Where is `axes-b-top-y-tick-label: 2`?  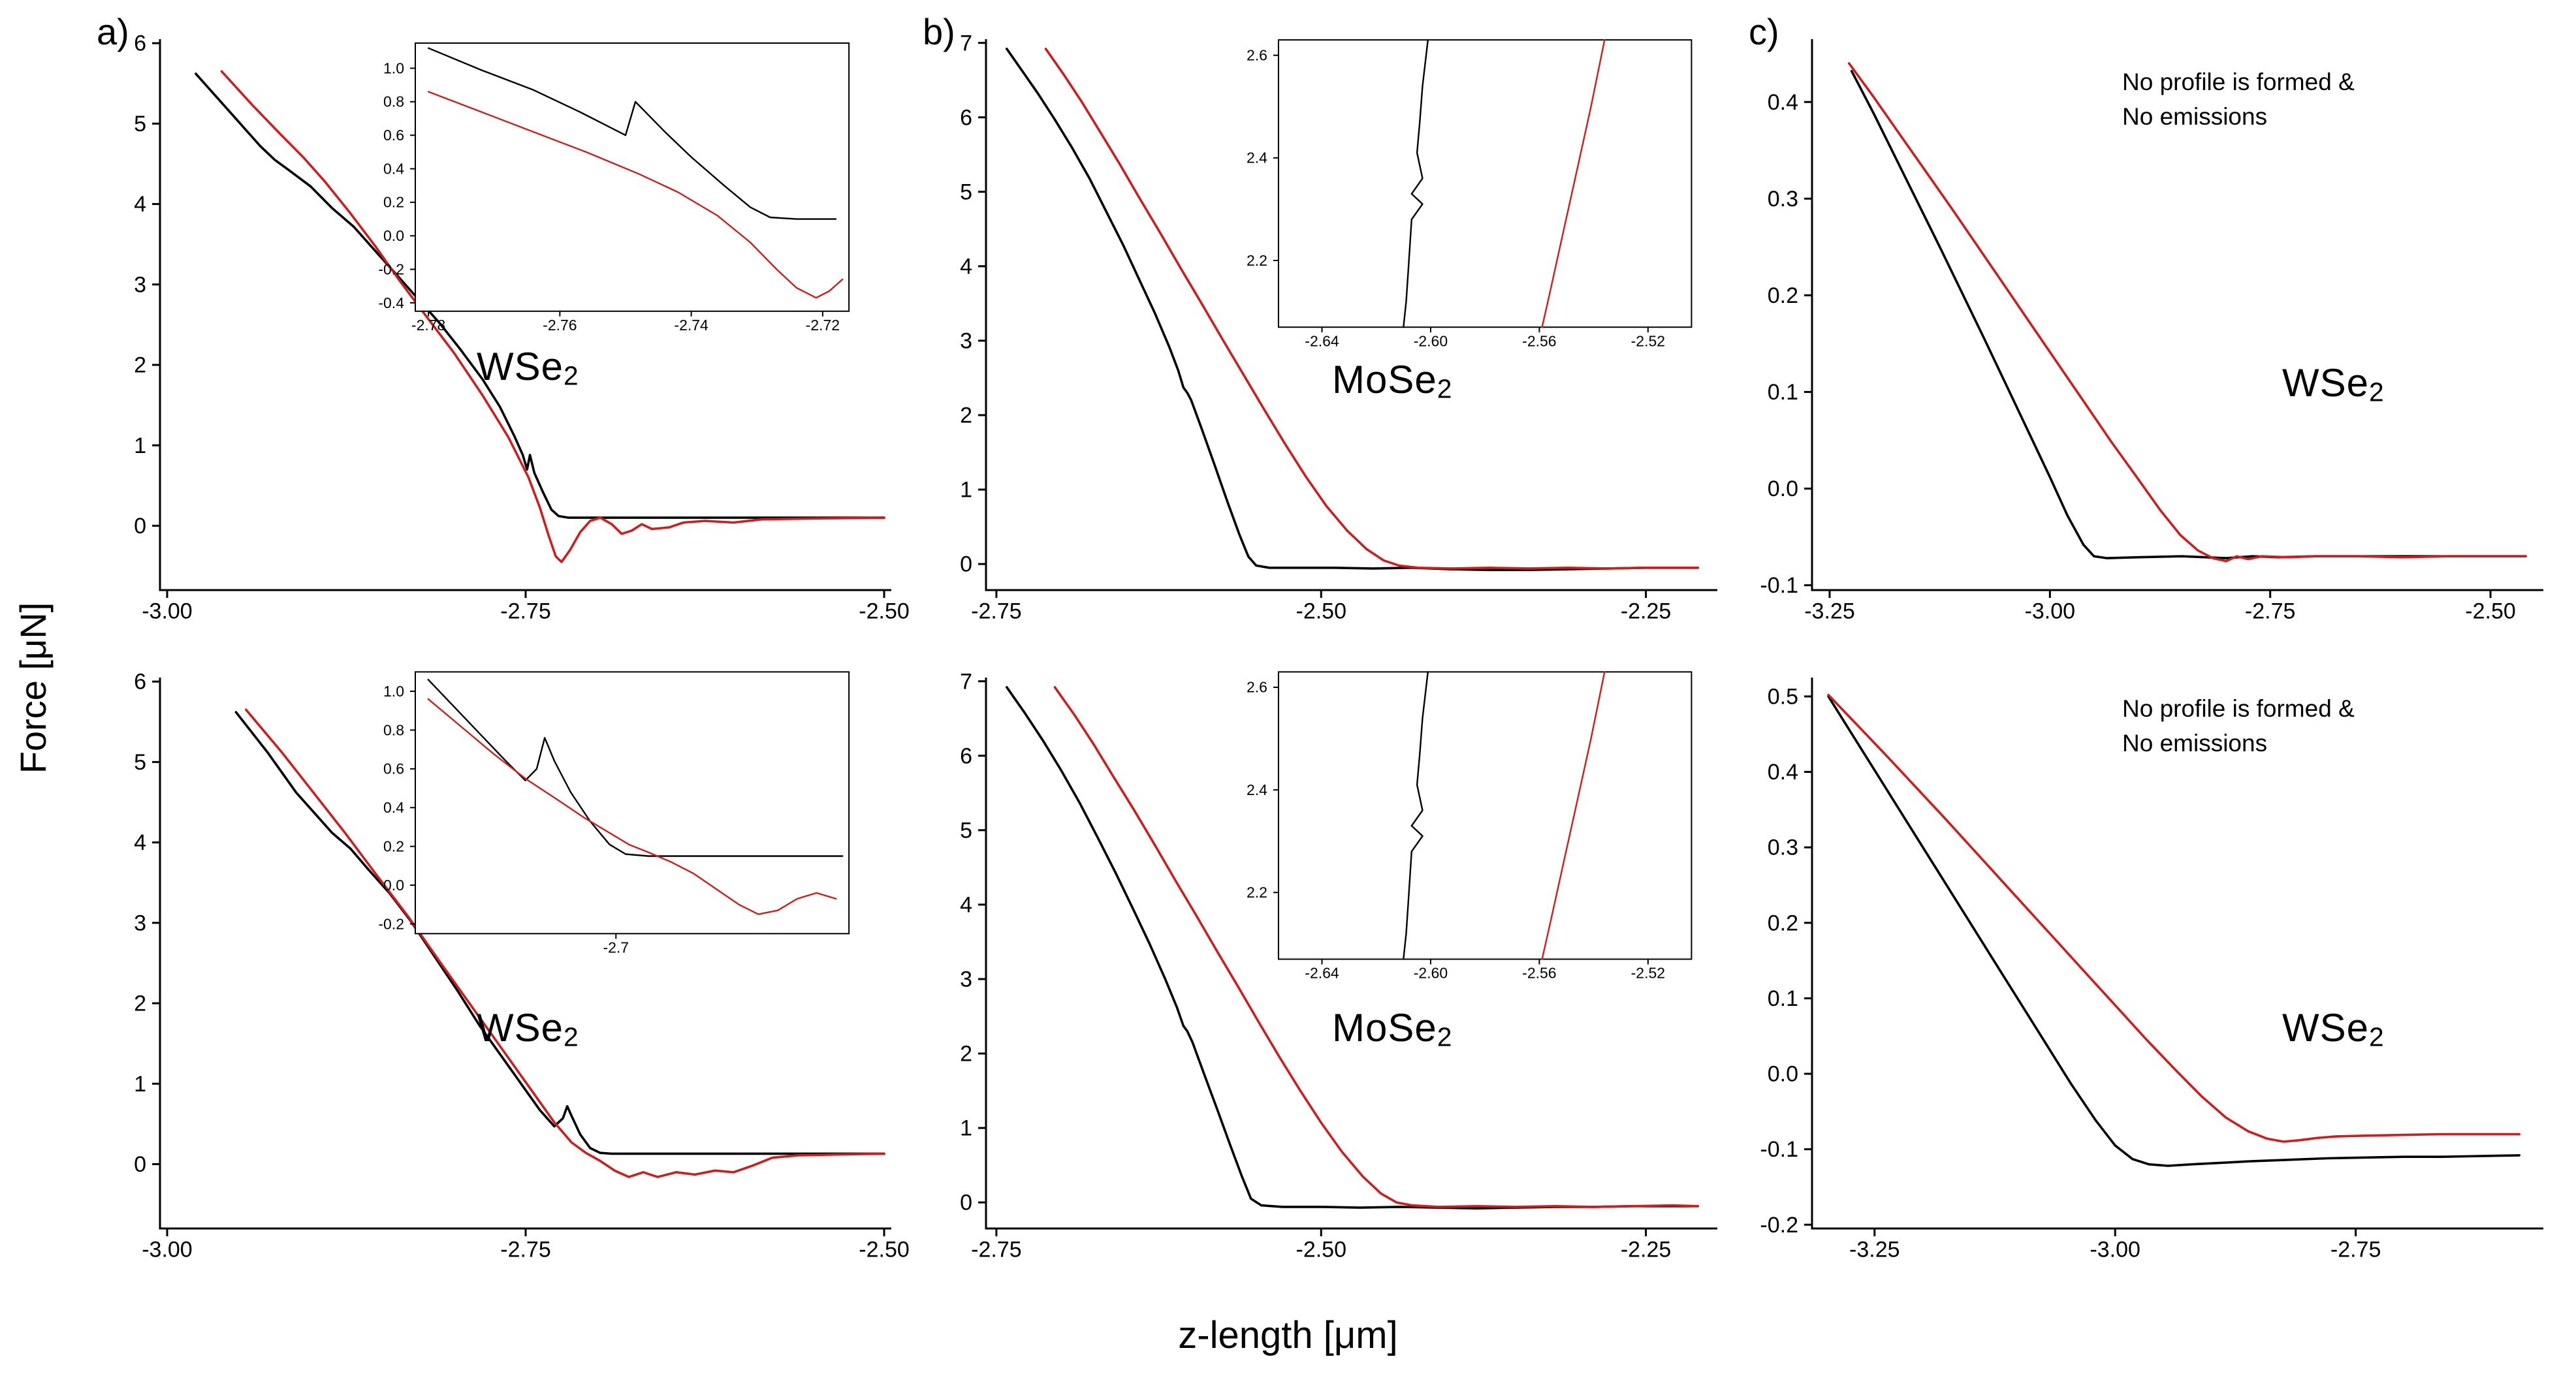 axes-b-top-y-tick-label: 2 is located at coordinates (966, 415).